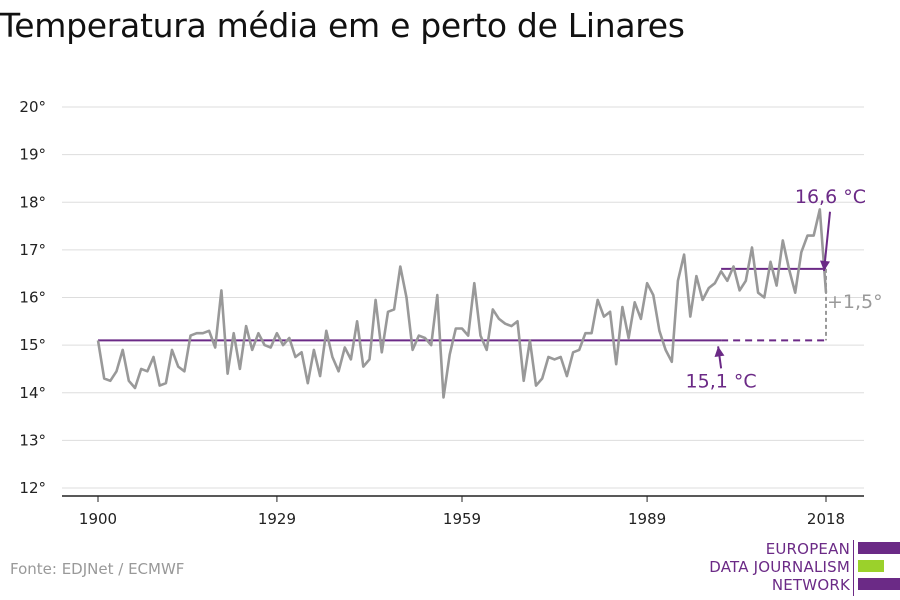 The image size is (900, 600). I want to click on baseline-average-label: 15,1 °C, so click(721, 381).